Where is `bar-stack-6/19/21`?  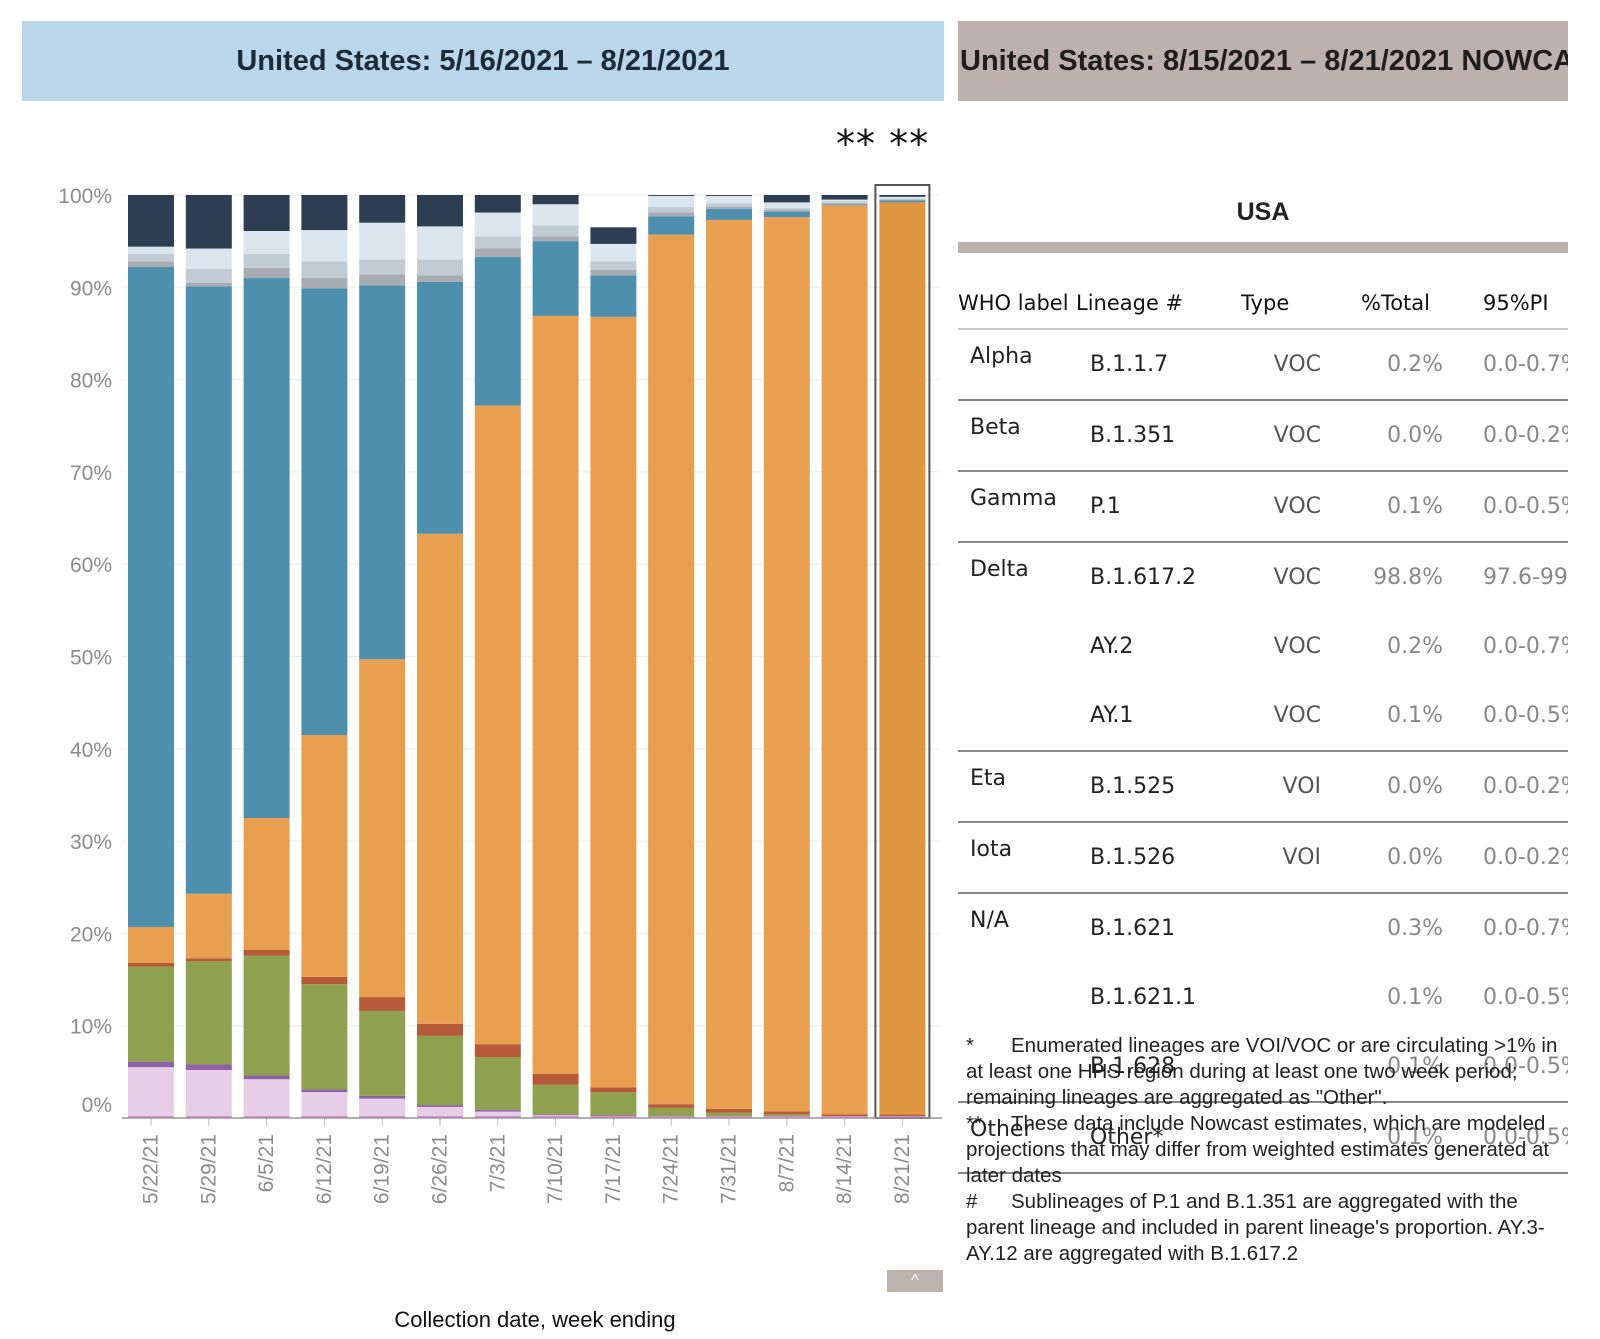 bar-stack-6/19/21 is located at coordinates (382, 656).